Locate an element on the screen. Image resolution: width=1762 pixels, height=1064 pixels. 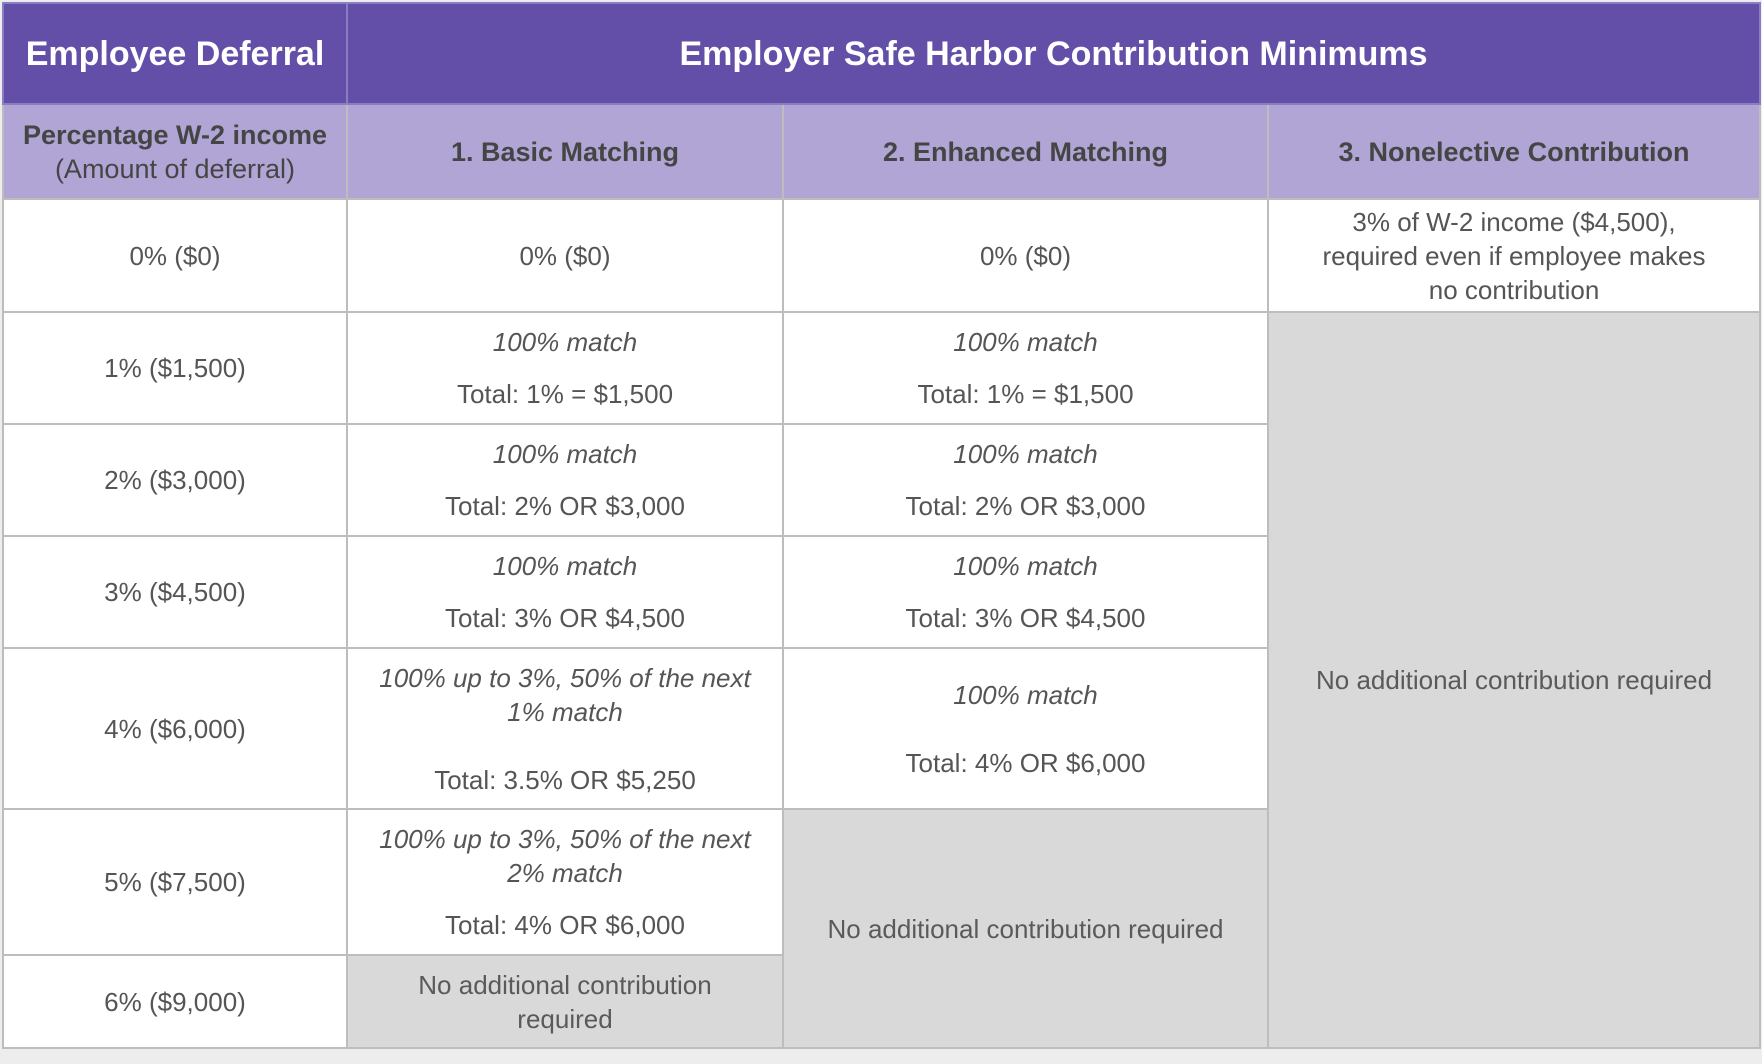
basic-cell: 100% match Total: 2% OR $3,000 is located at coordinates (565, 480).